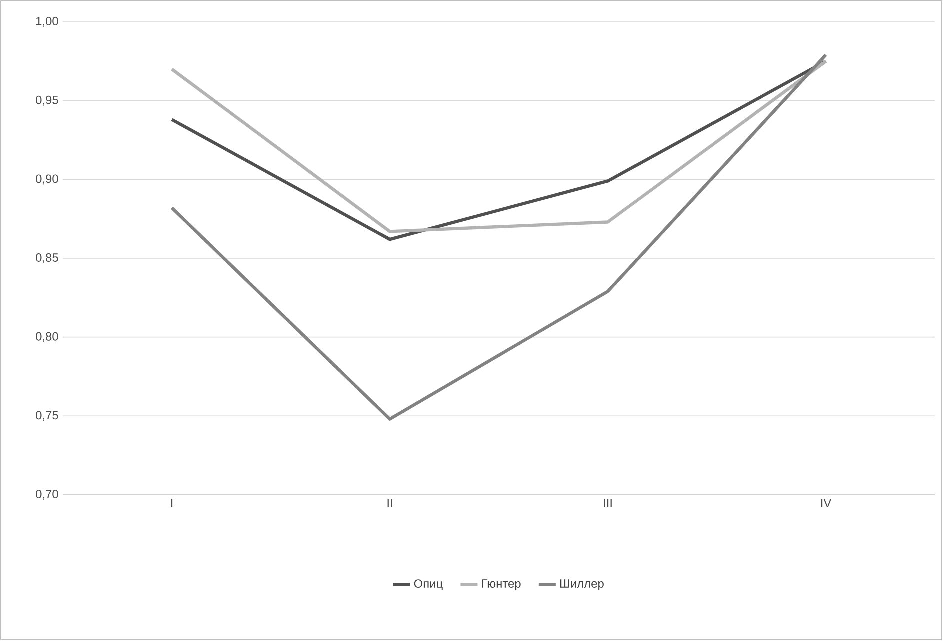 This screenshot has width=943, height=641. I want to click on y-tick-label: 0,95, so click(47, 101).